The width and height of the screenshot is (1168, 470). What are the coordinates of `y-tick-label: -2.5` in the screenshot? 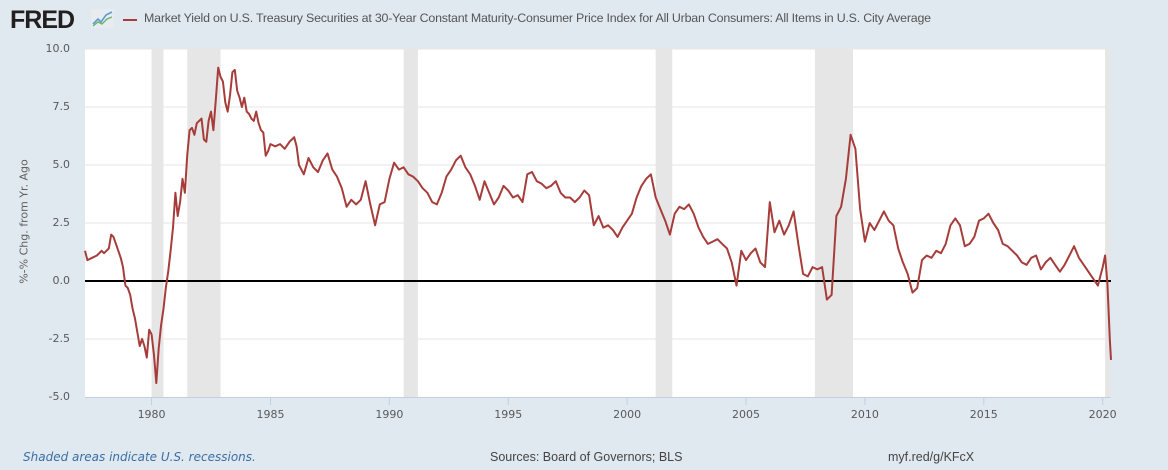 It's located at (59, 338).